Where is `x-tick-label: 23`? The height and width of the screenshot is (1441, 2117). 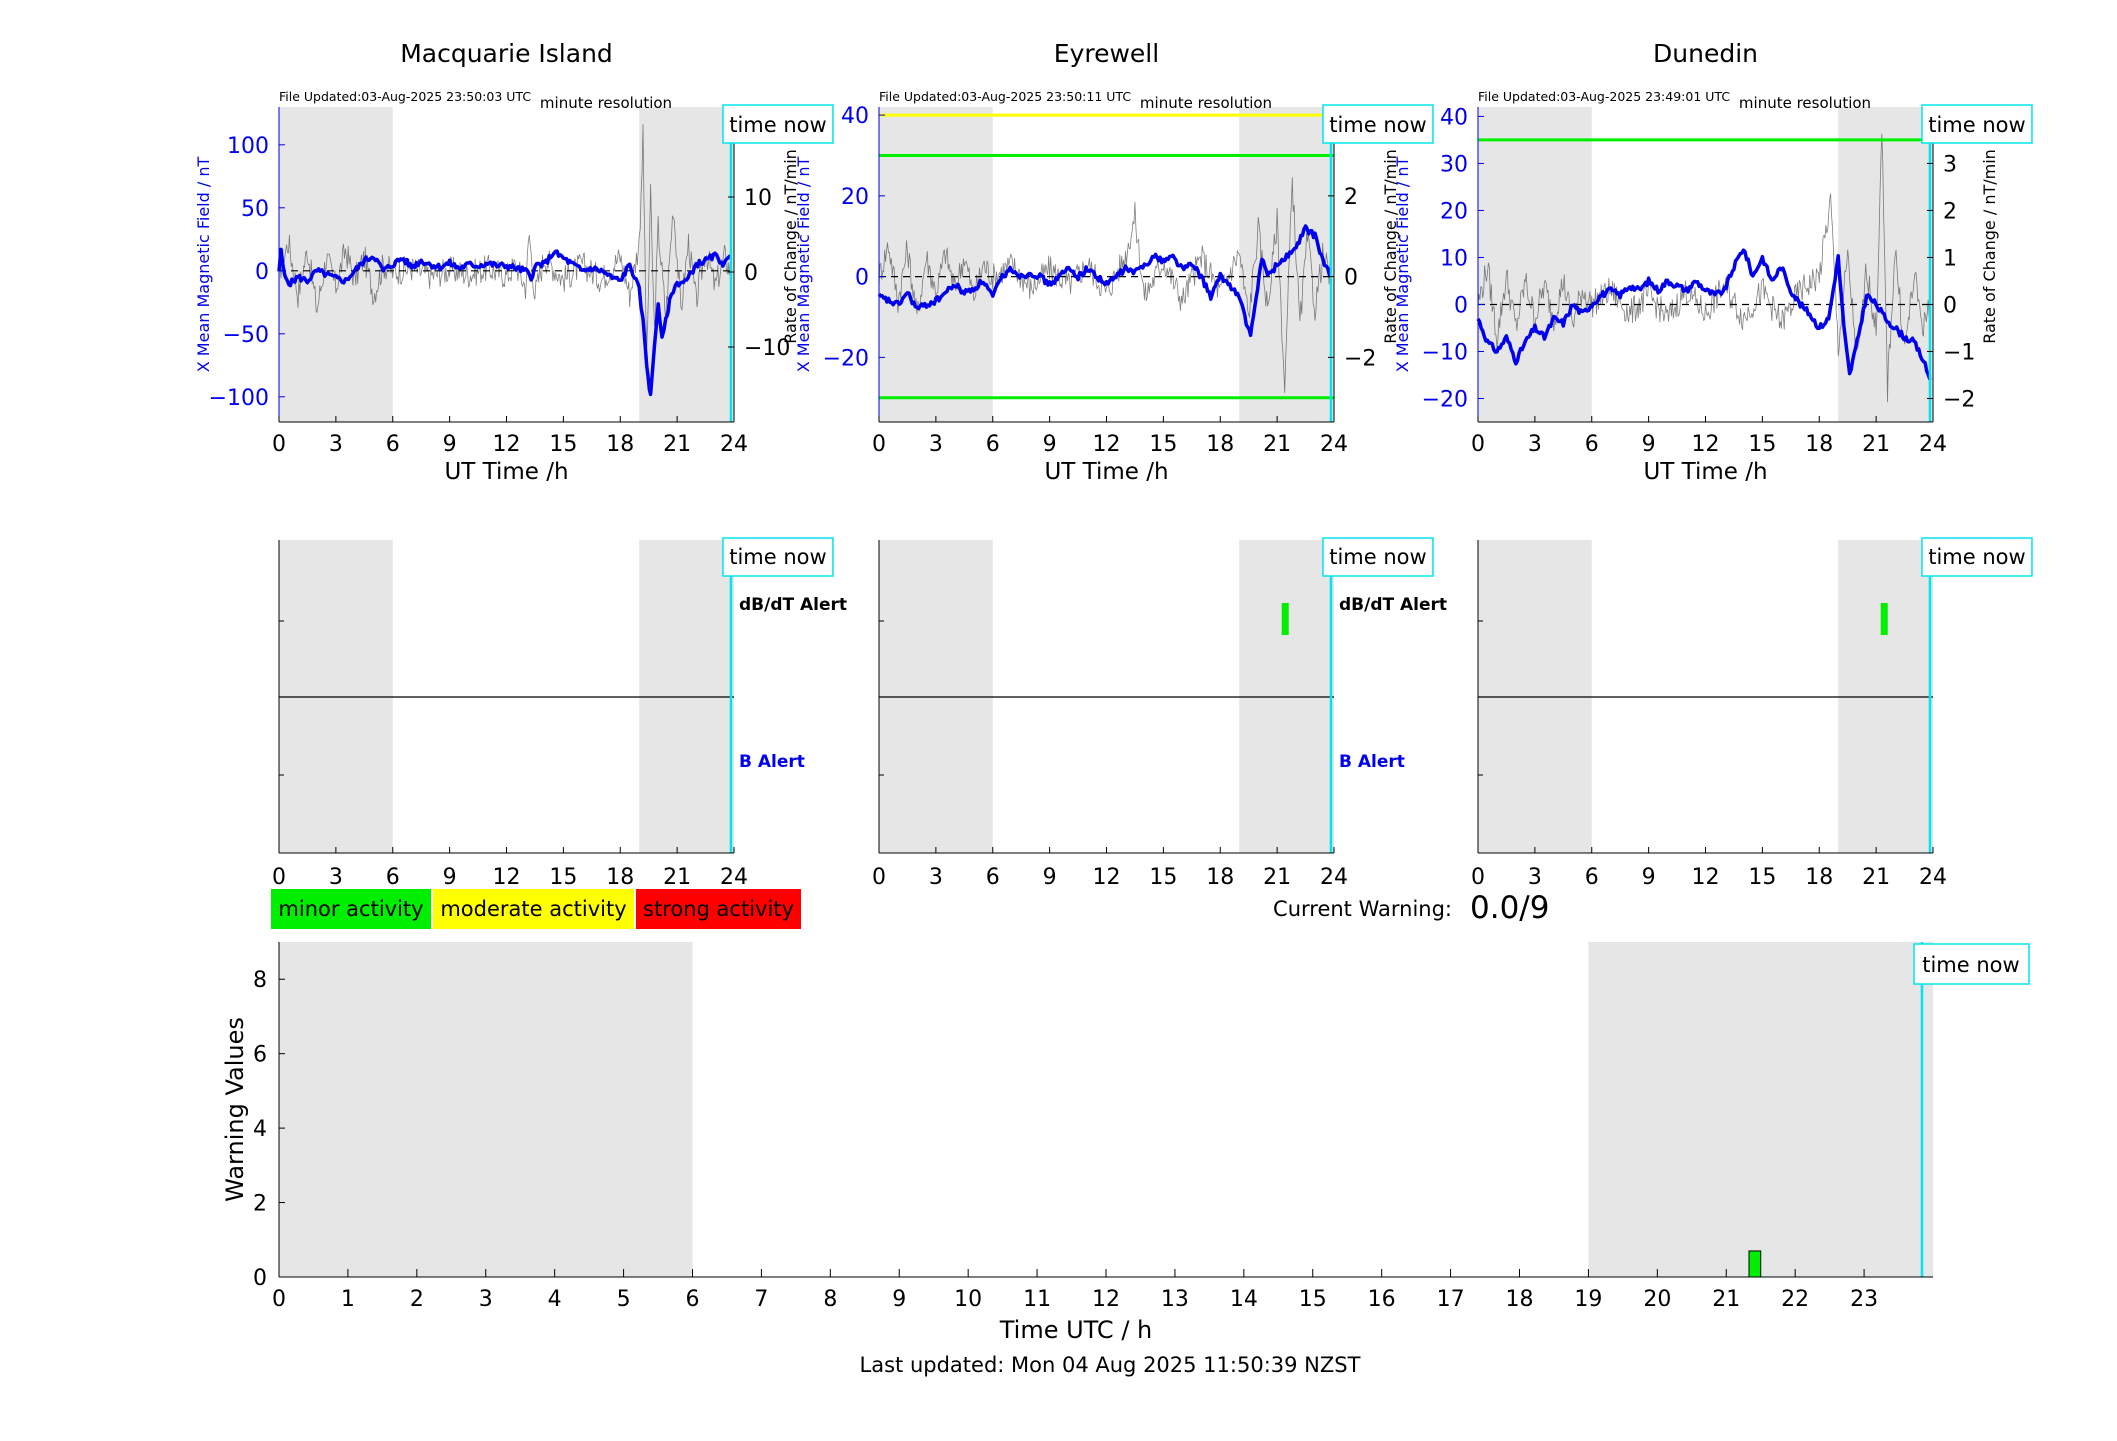 x-tick-label: 23 is located at coordinates (1864, 1299).